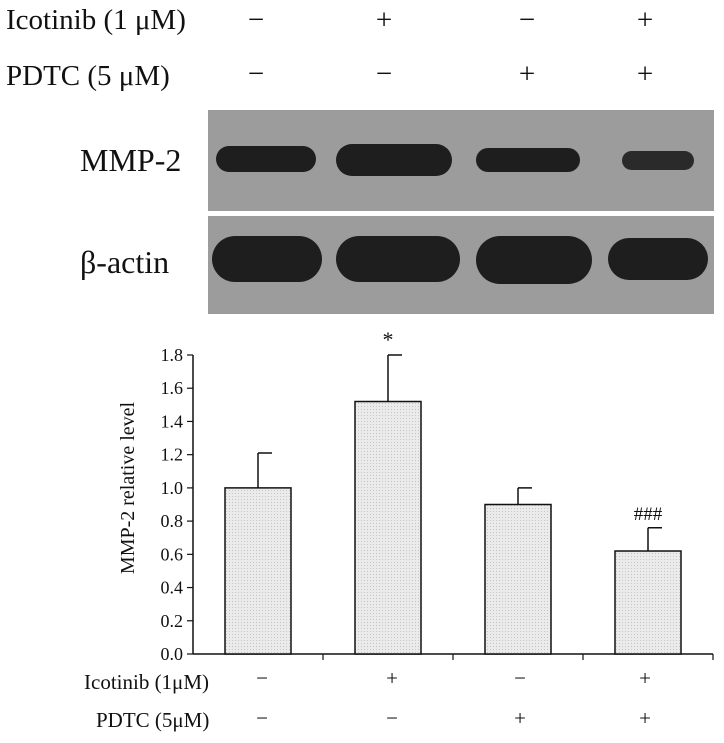  Describe the element at coordinates (172, 554) in the screenshot. I see `y-tick-label: 0.6` at that location.